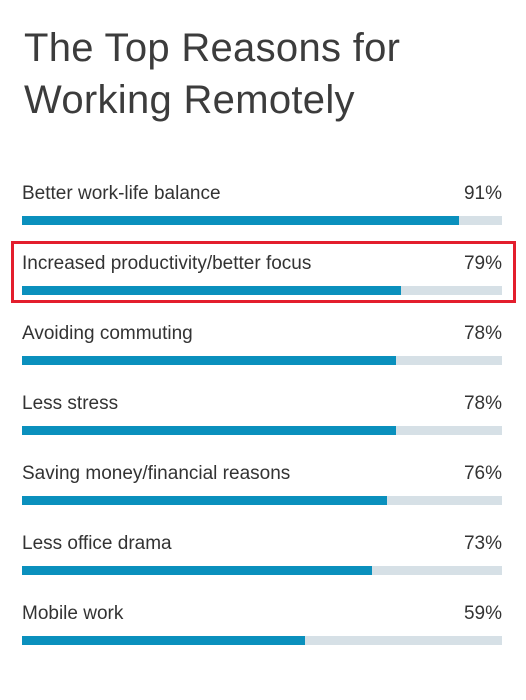  I want to click on bar-value-label: 76%, so click(482, 473).